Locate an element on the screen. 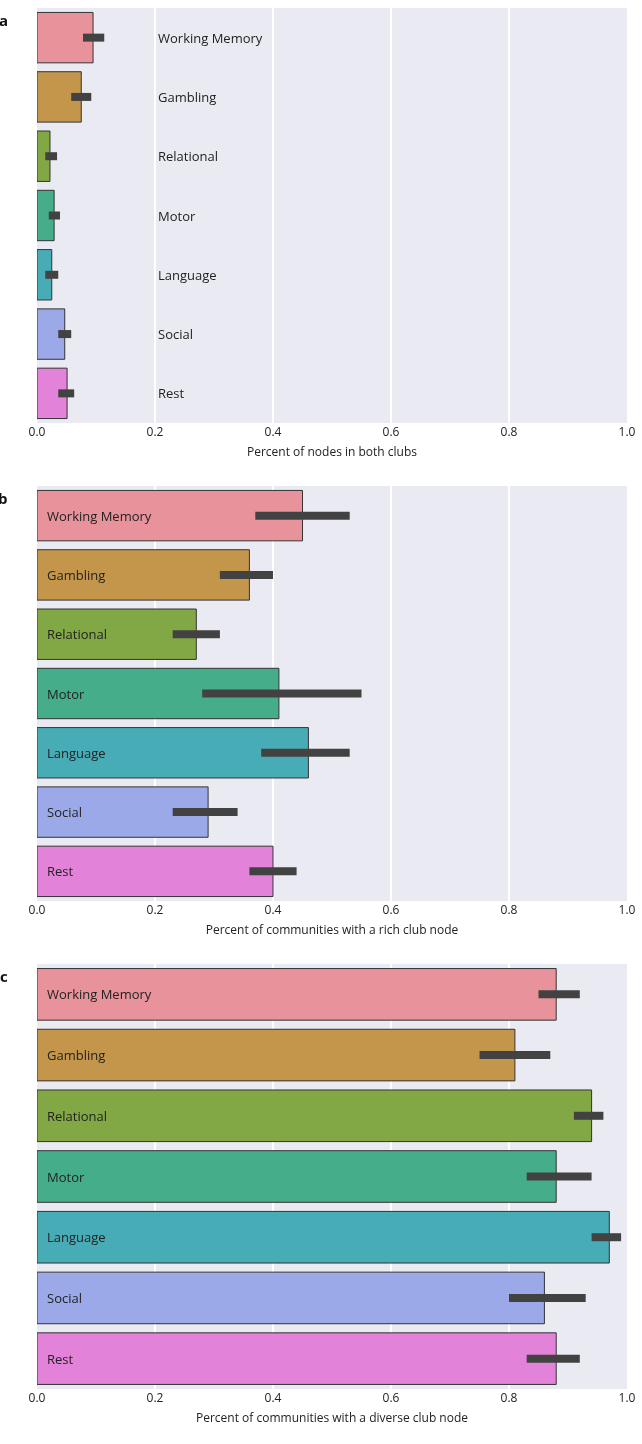 The width and height of the screenshot is (642, 1444). chart-title: b is located at coordinates (4, 498).